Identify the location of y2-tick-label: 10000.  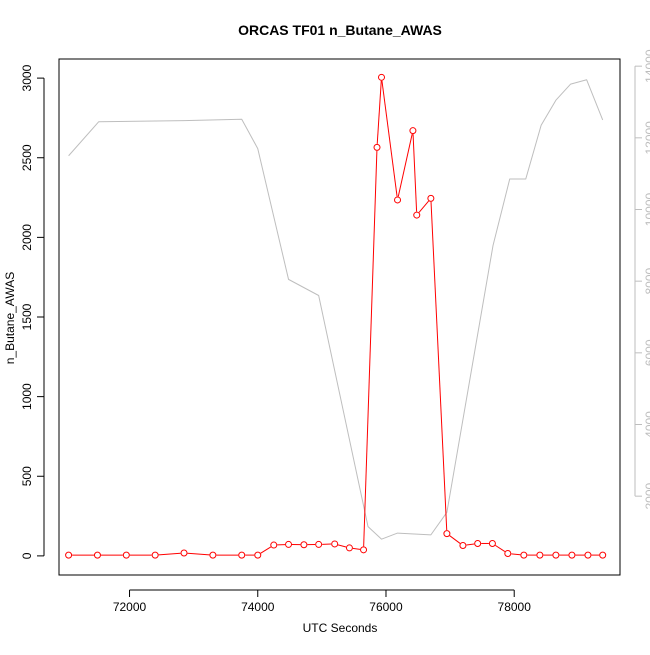
(646, 209).